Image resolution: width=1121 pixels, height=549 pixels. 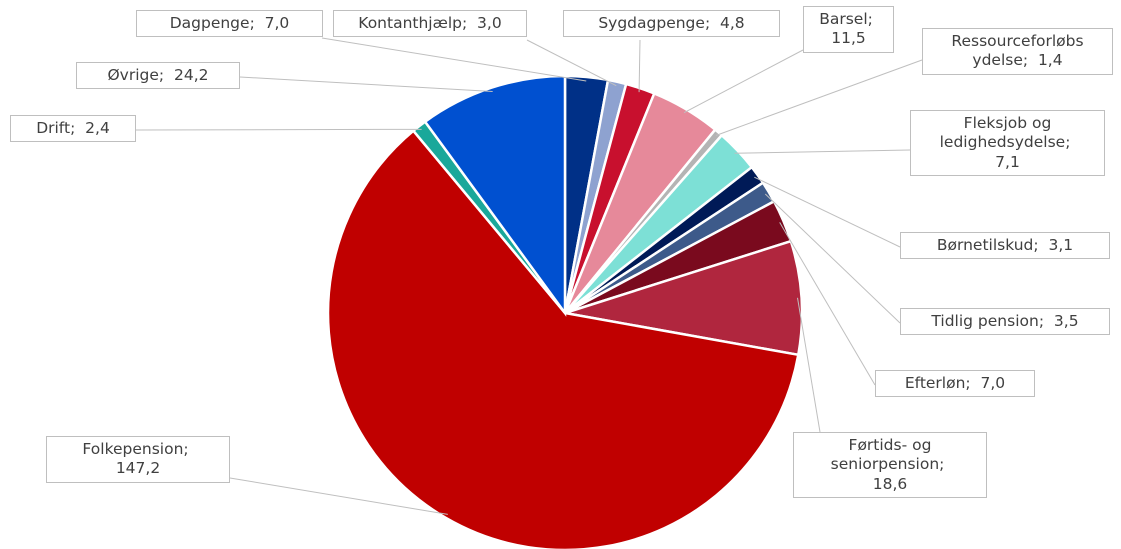 I want to click on category-name: Sygdagpenge, so click(x=651, y=23).